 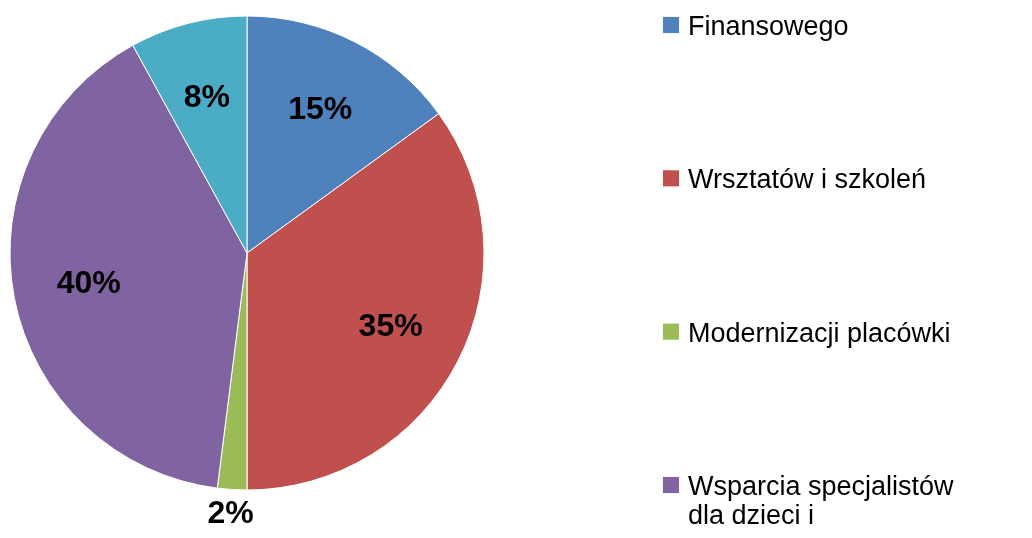 I want to click on legend-label: Wsparcia specjalistów dla dzieci i, so click(x=821, y=500).